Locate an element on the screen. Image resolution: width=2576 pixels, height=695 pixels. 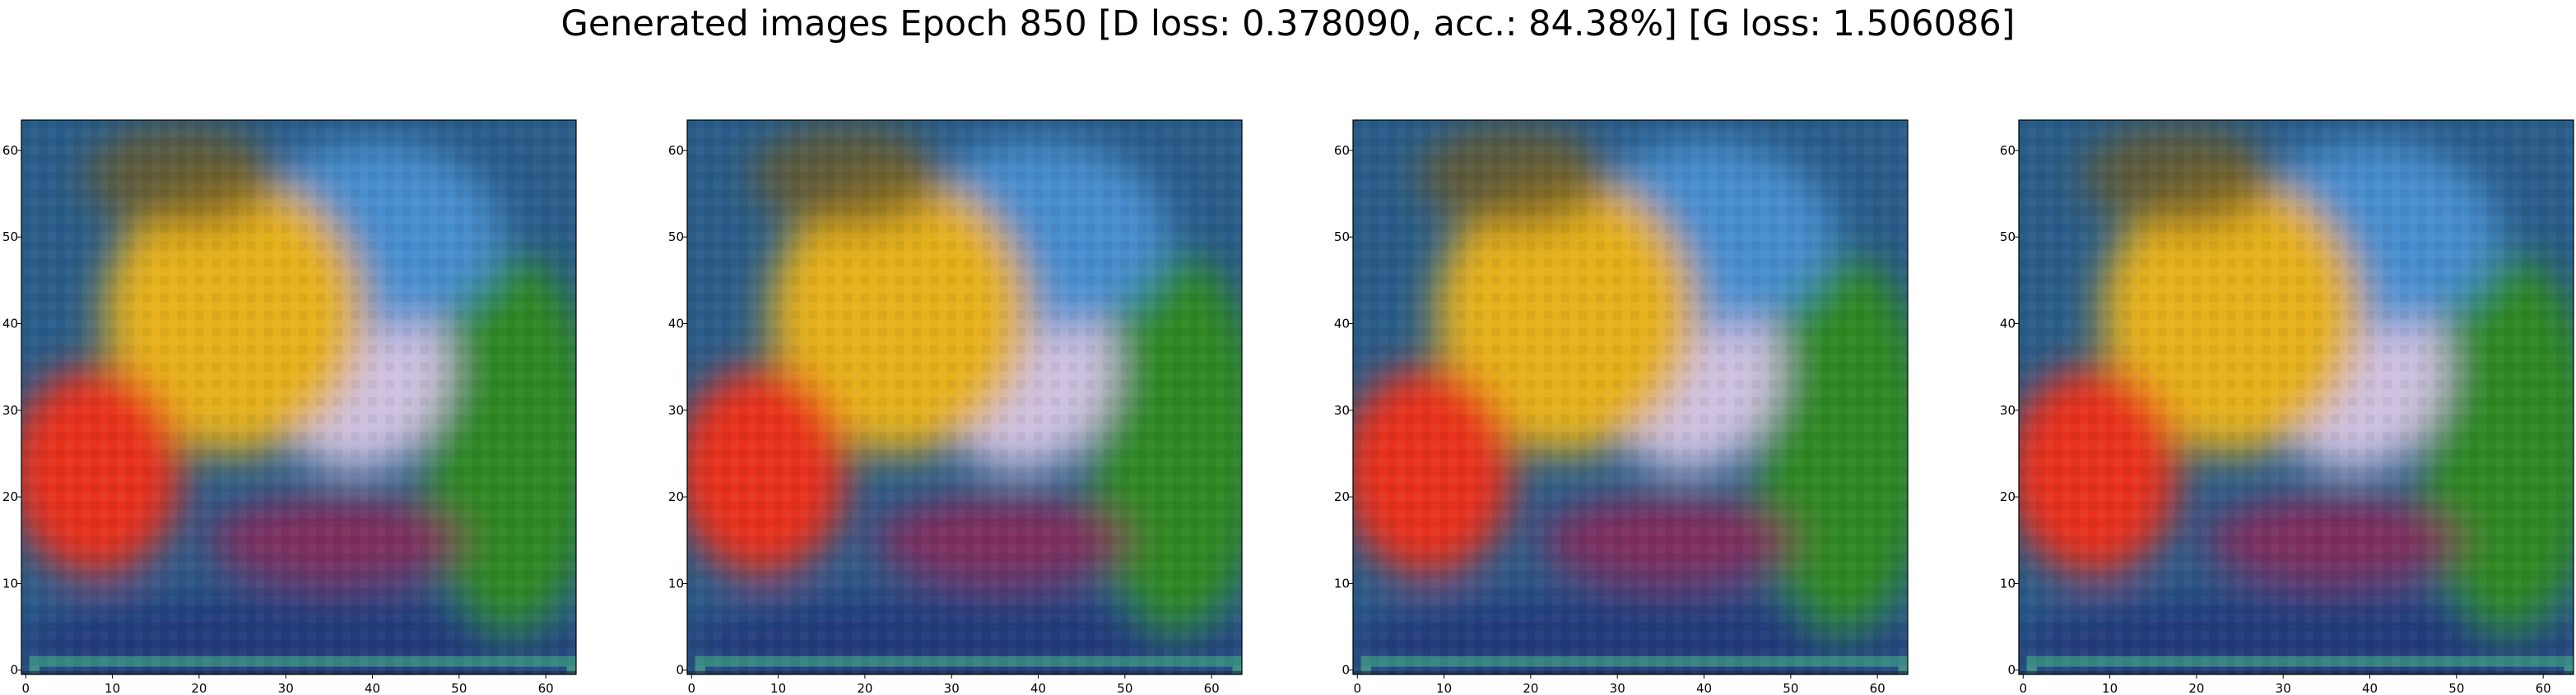
y-tick-labels-1: 0 10 20 30 40 50 60 is located at coordinates (10, 410).